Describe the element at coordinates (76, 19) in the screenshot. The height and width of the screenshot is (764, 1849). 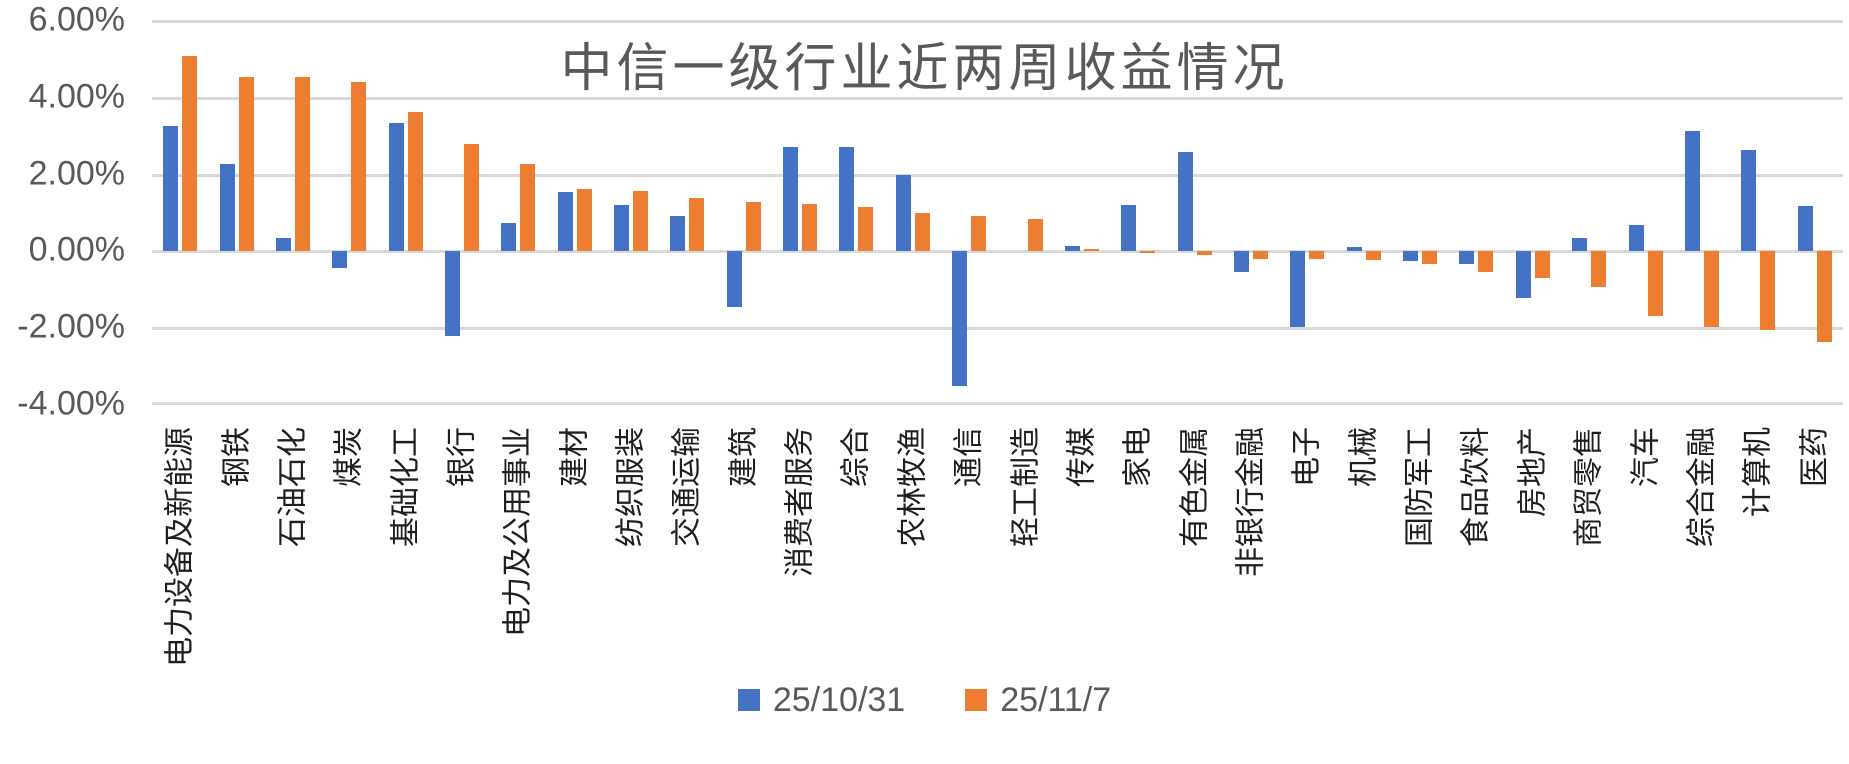
I see `y-tick-label: 6.00%` at that location.